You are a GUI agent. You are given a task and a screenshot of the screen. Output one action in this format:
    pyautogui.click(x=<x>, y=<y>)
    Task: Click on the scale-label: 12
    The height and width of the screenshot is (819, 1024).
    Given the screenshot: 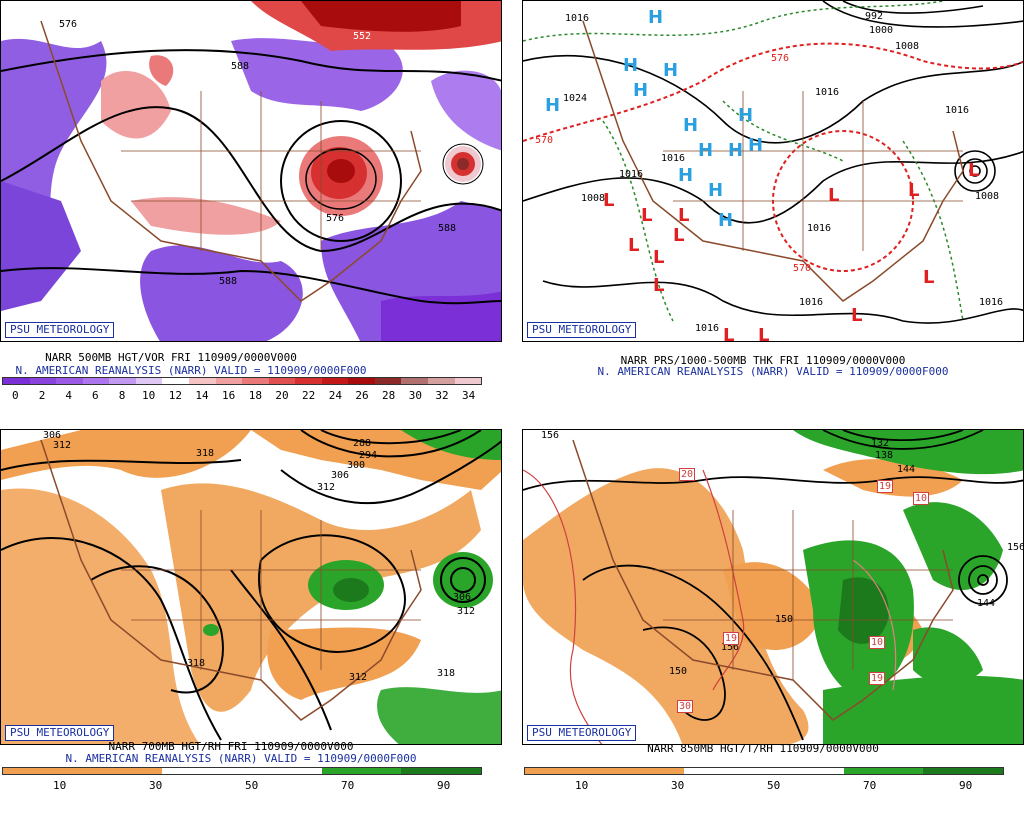 What is the action you would take?
    pyautogui.click(x=175, y=395)
    